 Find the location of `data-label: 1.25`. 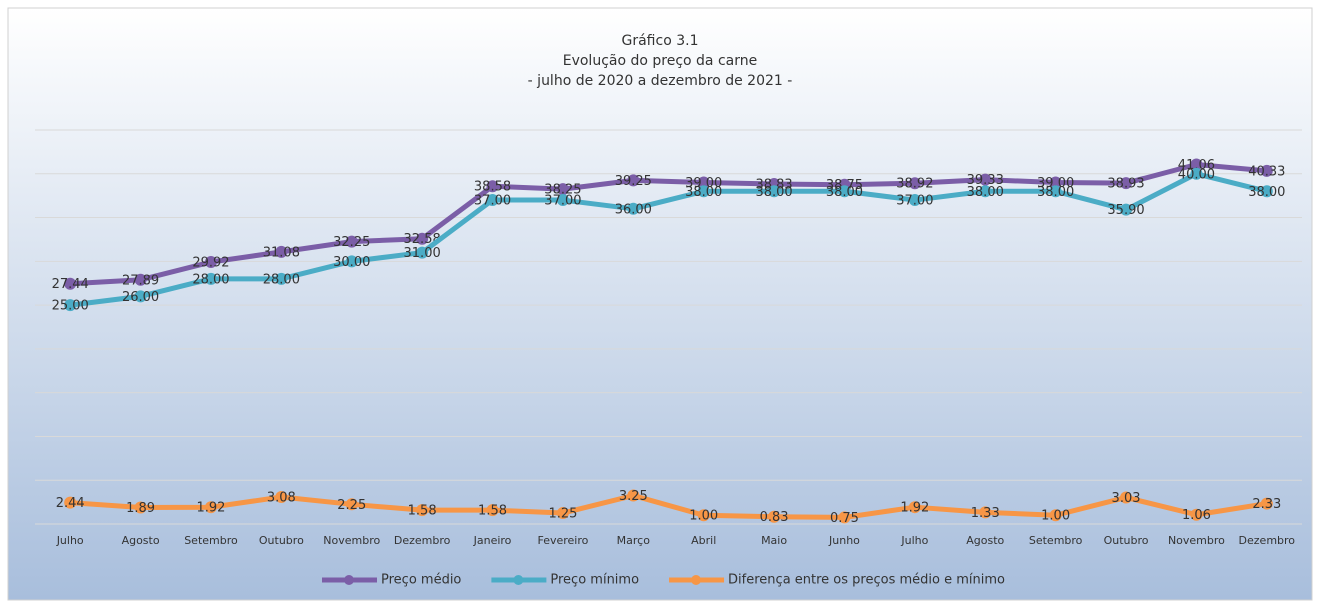

data-label: 1.25 is located at coordinates (562, 514).